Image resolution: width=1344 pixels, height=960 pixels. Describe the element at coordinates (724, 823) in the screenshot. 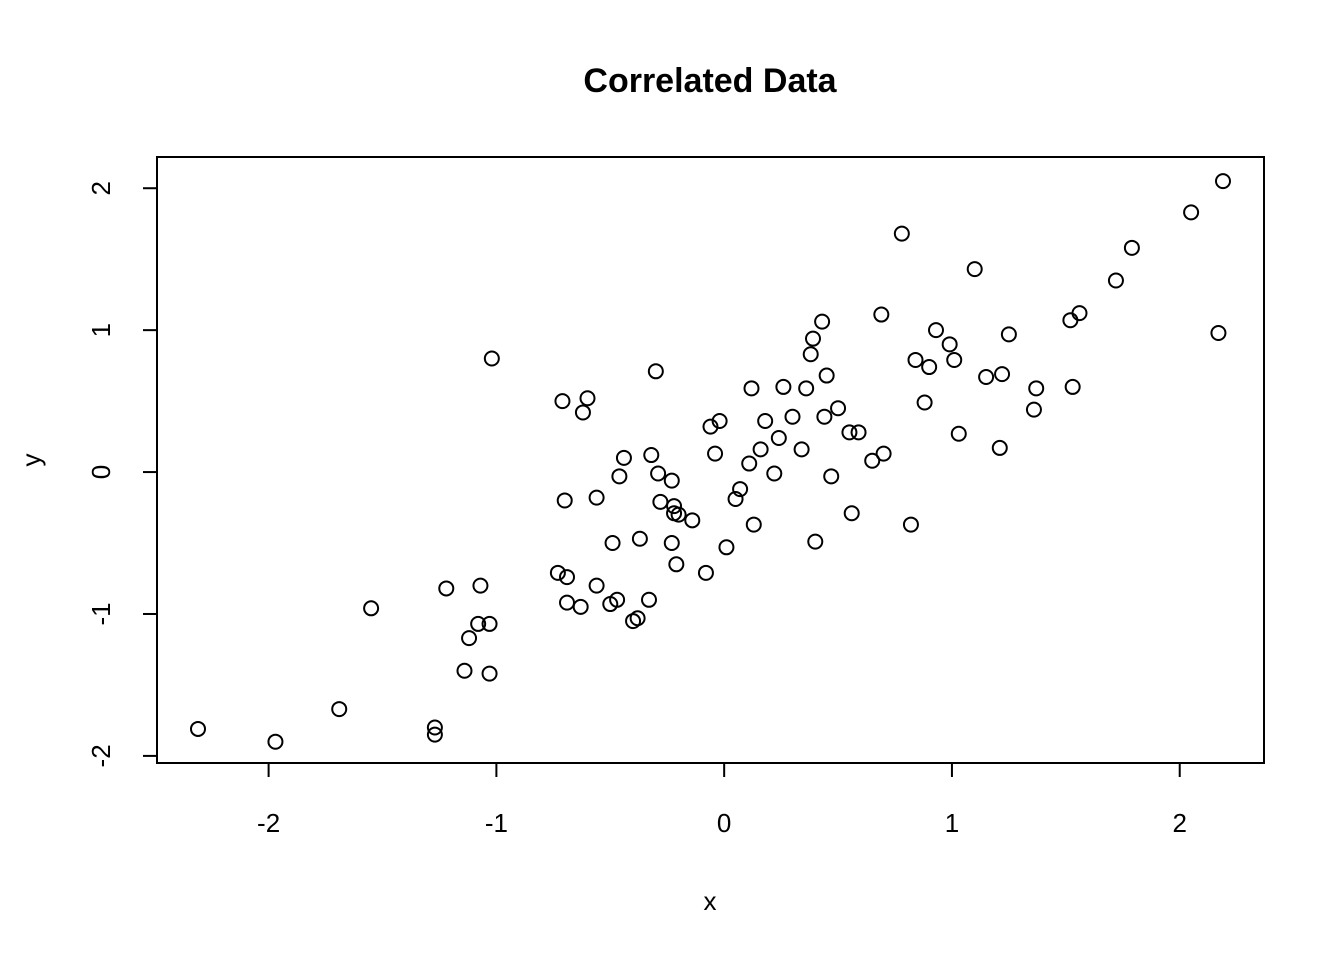

I see `x-tick-label: 0` at that location.